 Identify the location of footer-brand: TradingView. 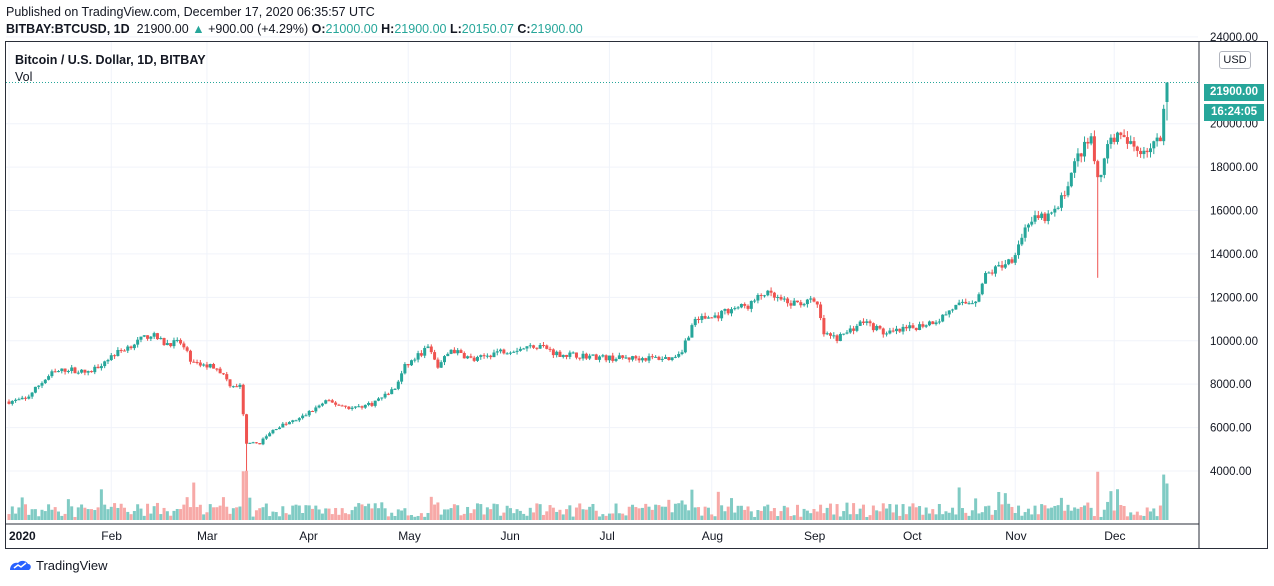
(58, 565).